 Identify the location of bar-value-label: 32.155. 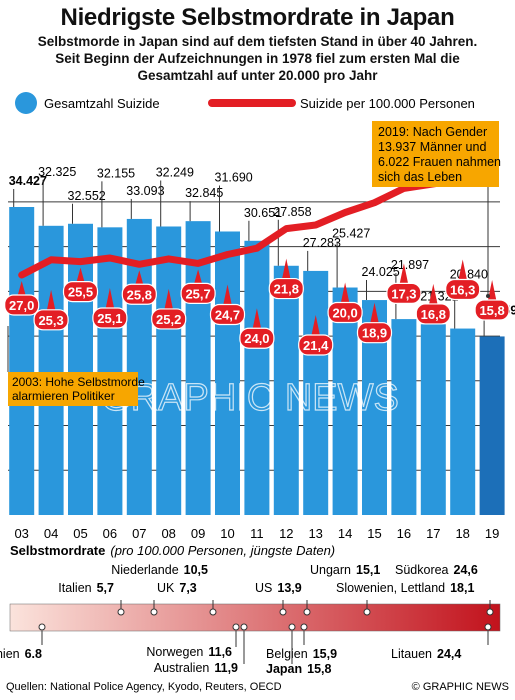
(116, 173).